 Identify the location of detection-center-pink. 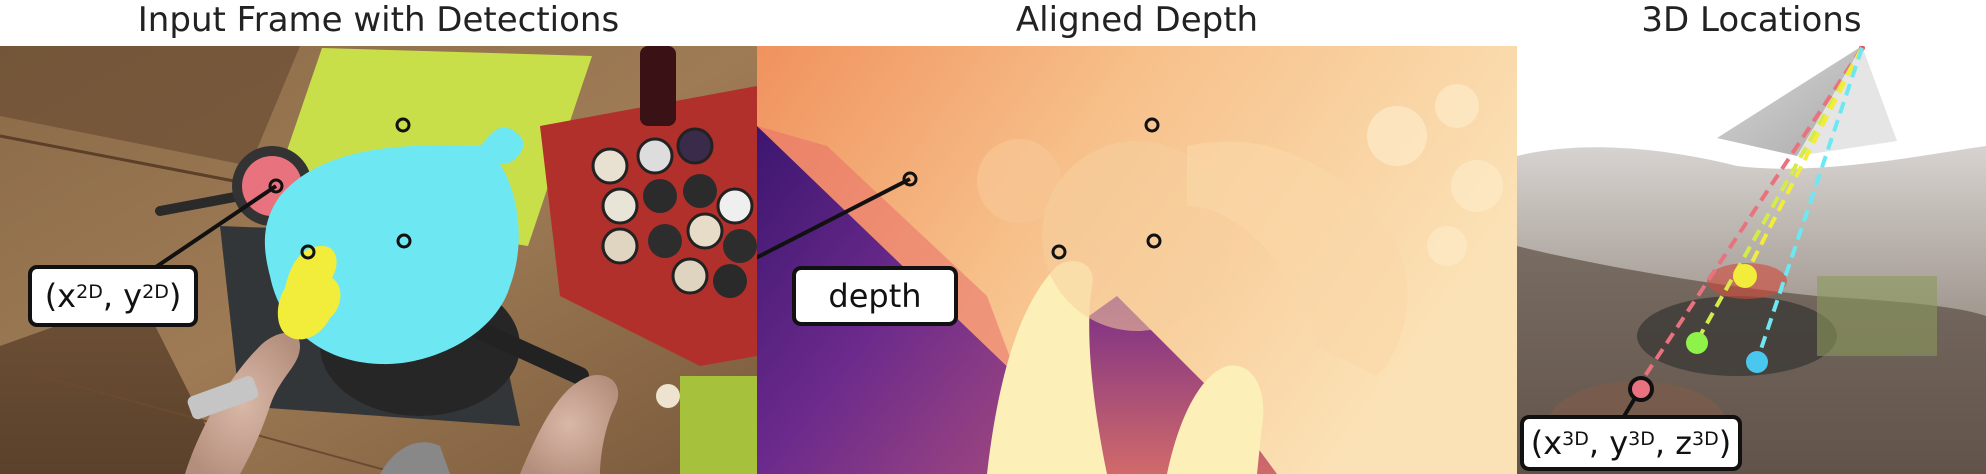
(276, 186).